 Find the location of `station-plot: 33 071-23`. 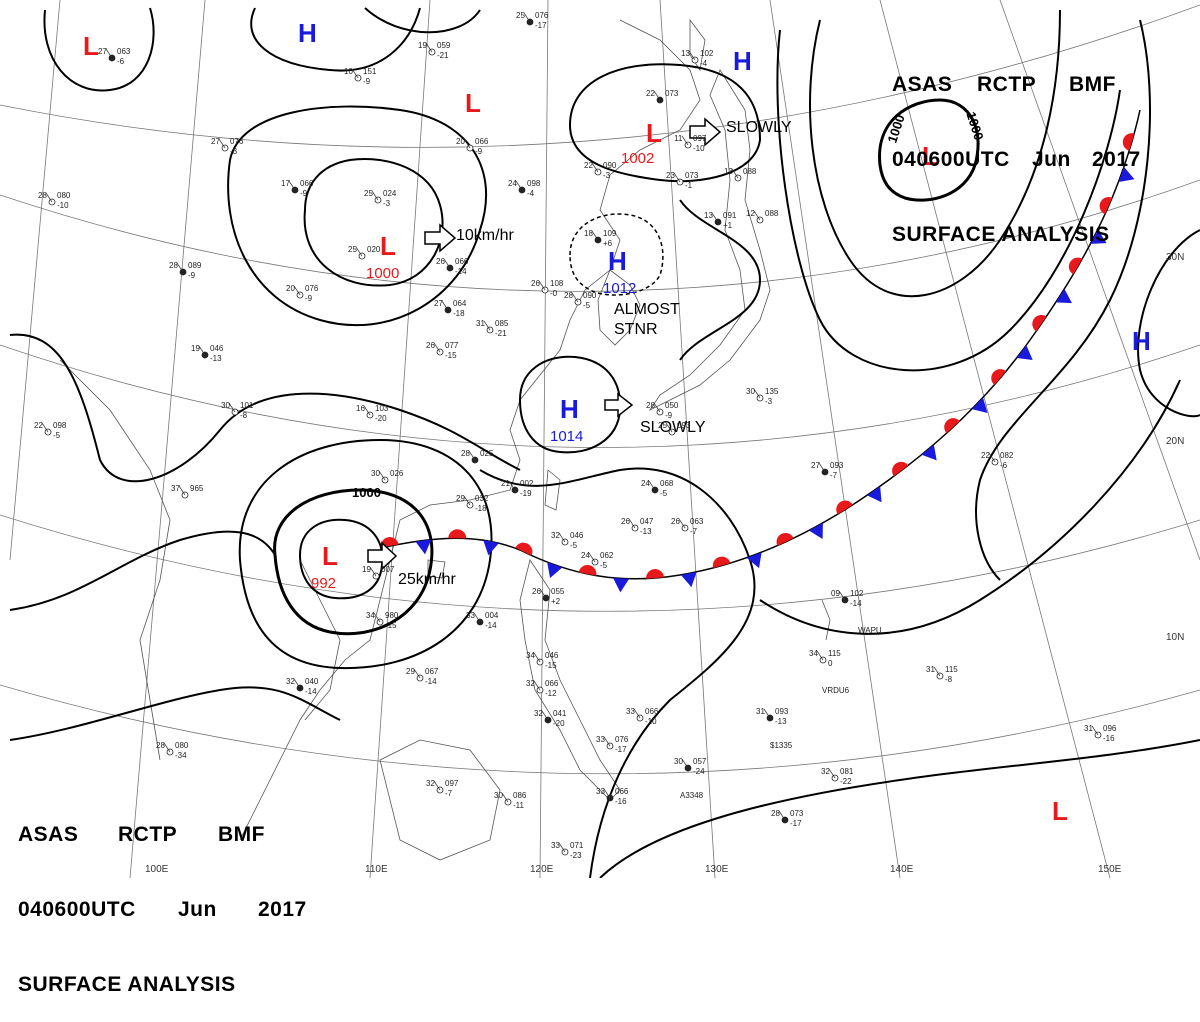

station-plot: 33 071-23 is located at coordinates (567, 850).